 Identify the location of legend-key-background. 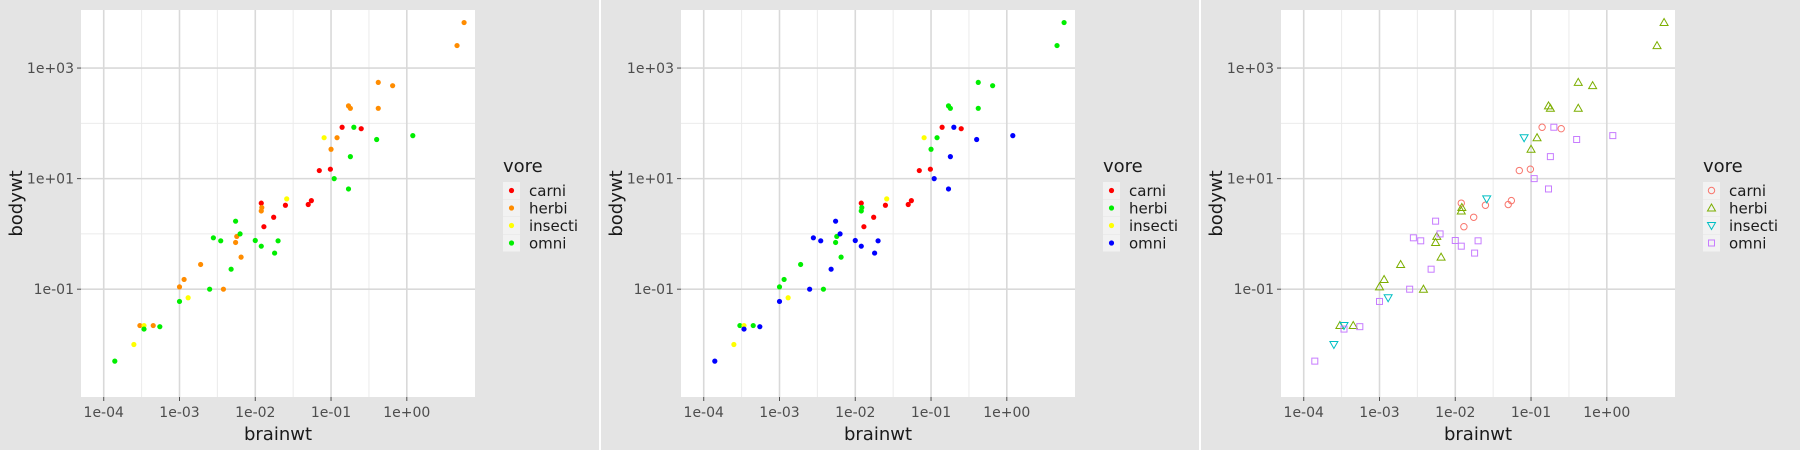
(1711, 190).